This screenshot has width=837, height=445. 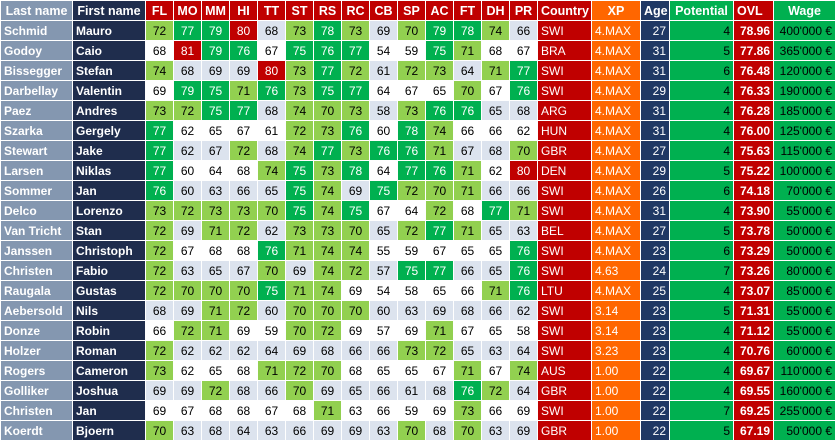 I want to click on name-cell: Stan, so click(x=109, y=230).